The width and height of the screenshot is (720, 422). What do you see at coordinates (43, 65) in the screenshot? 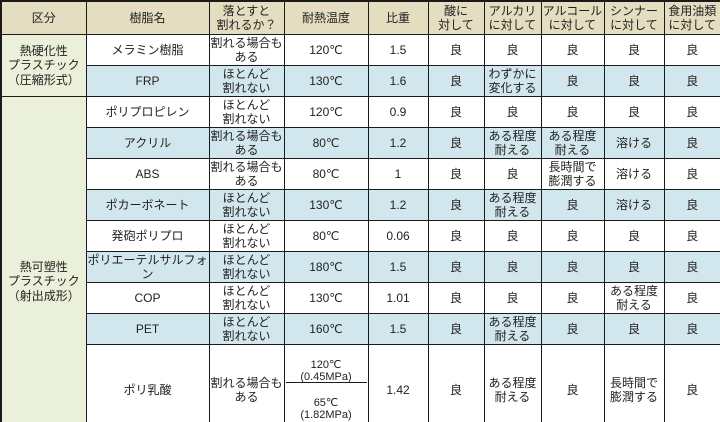
I see `cell-category-thermosetting: 熱硬化性 プラスチック （圧縮形式）` at bounding box center [43, 65].